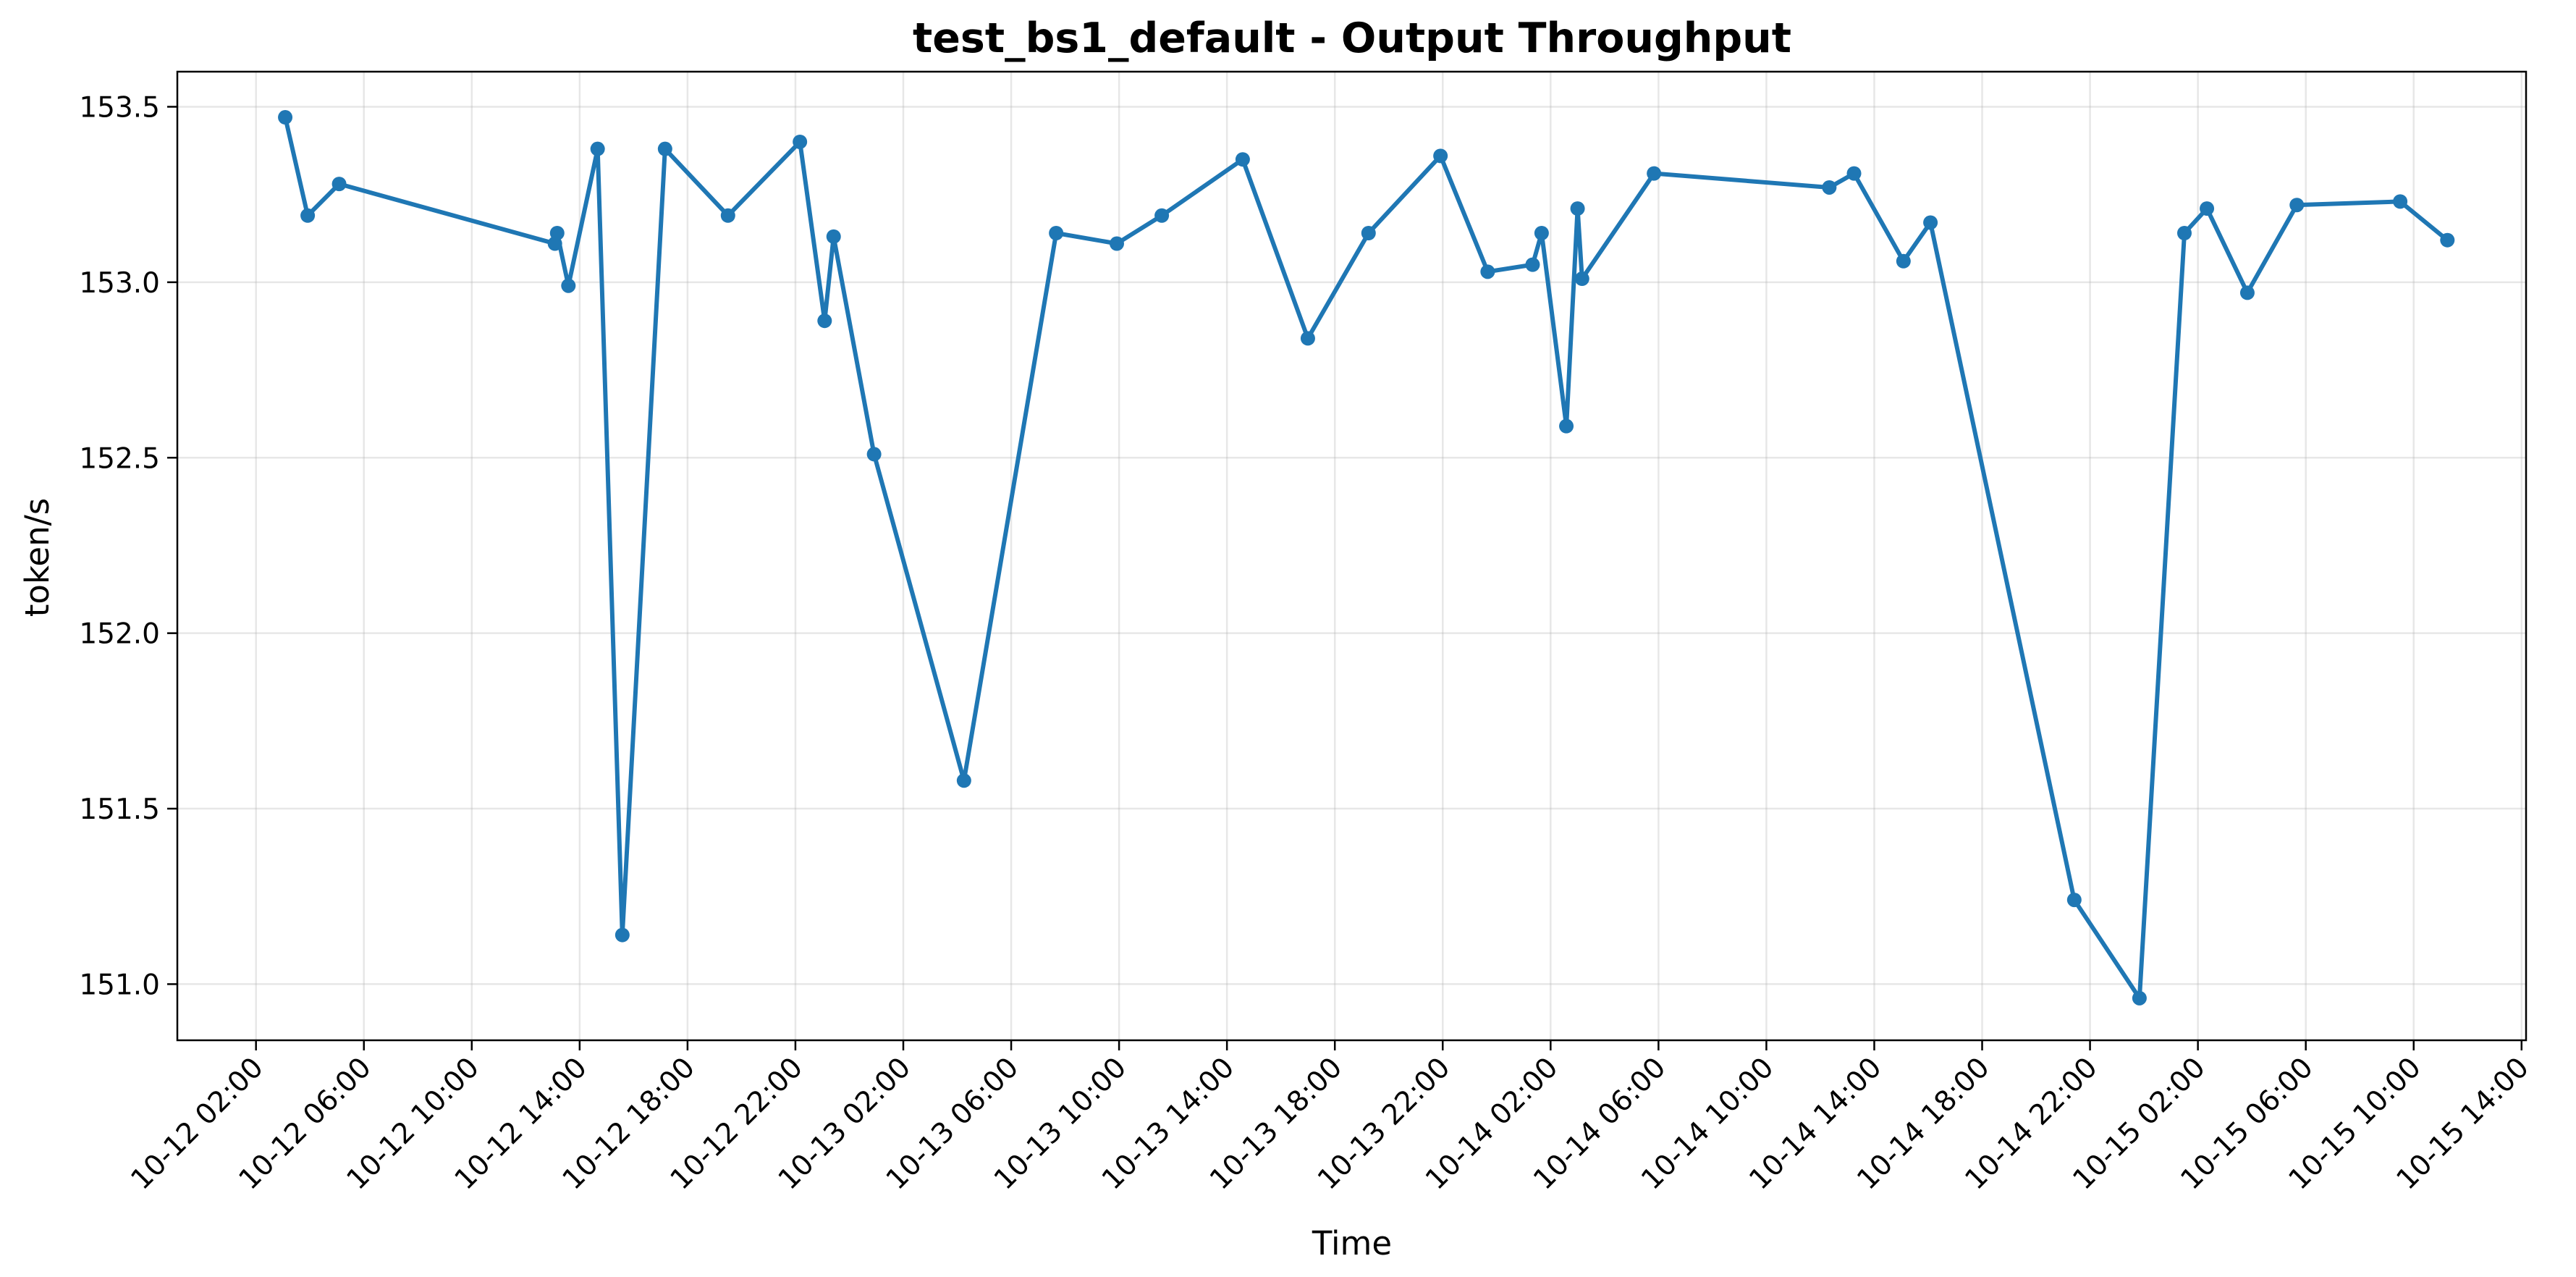 This screenshot has height=1277, width=2576. I want to click on chart-title: test_bs1_default - Output Throughput, so click(1352, 38).